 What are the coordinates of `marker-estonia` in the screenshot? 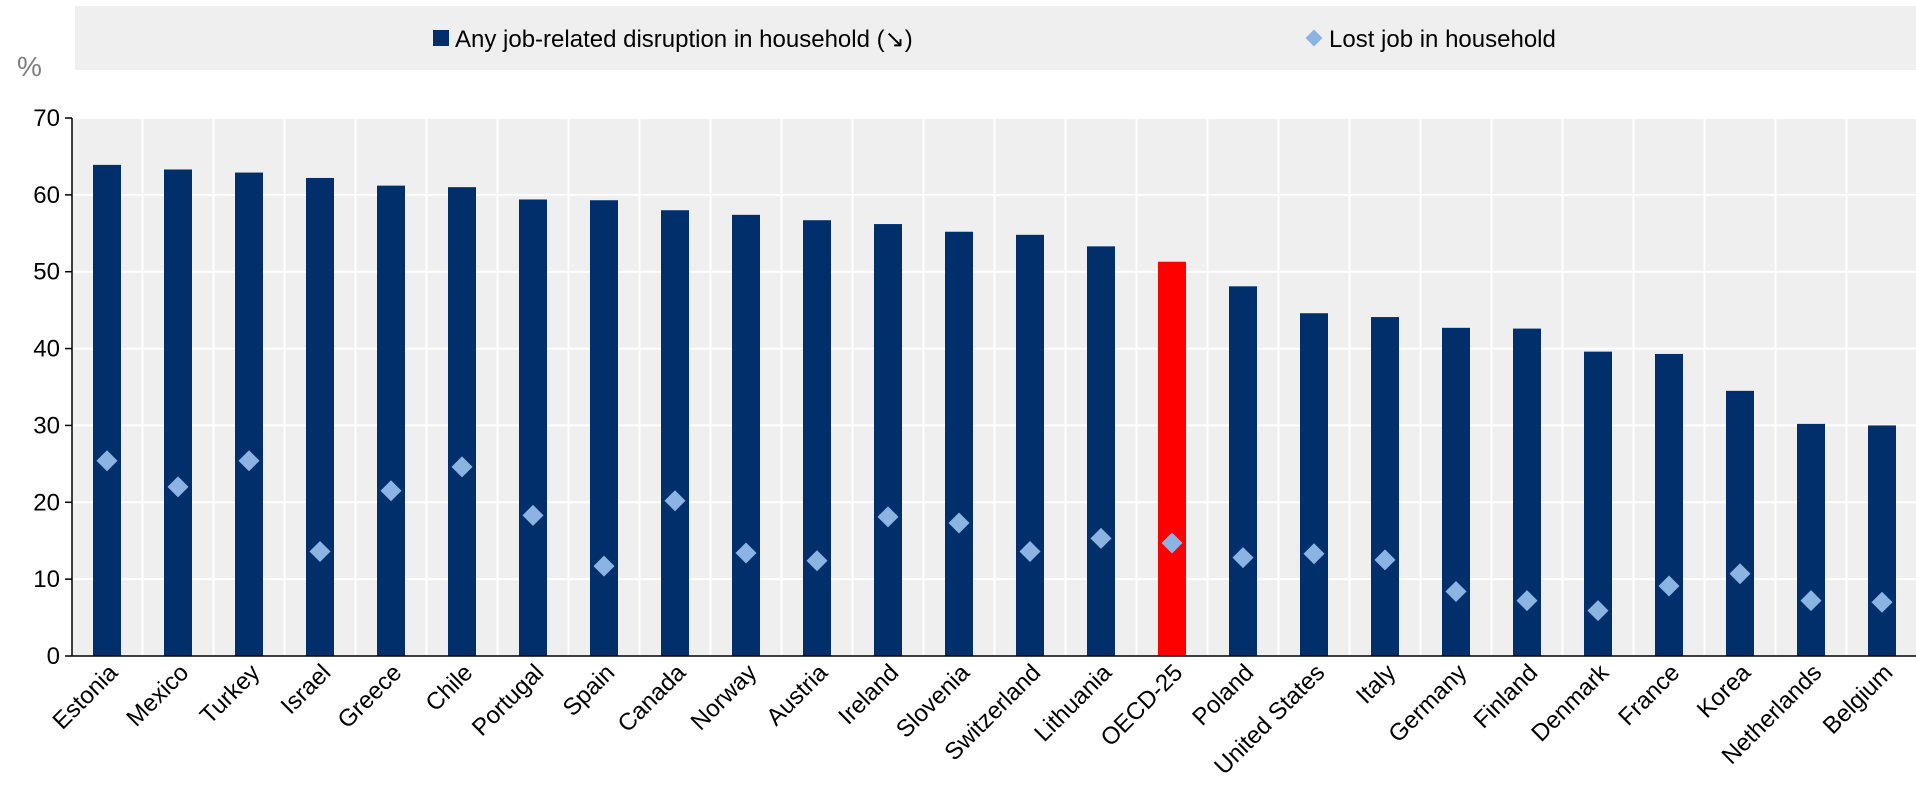 It's located at (107, 461).